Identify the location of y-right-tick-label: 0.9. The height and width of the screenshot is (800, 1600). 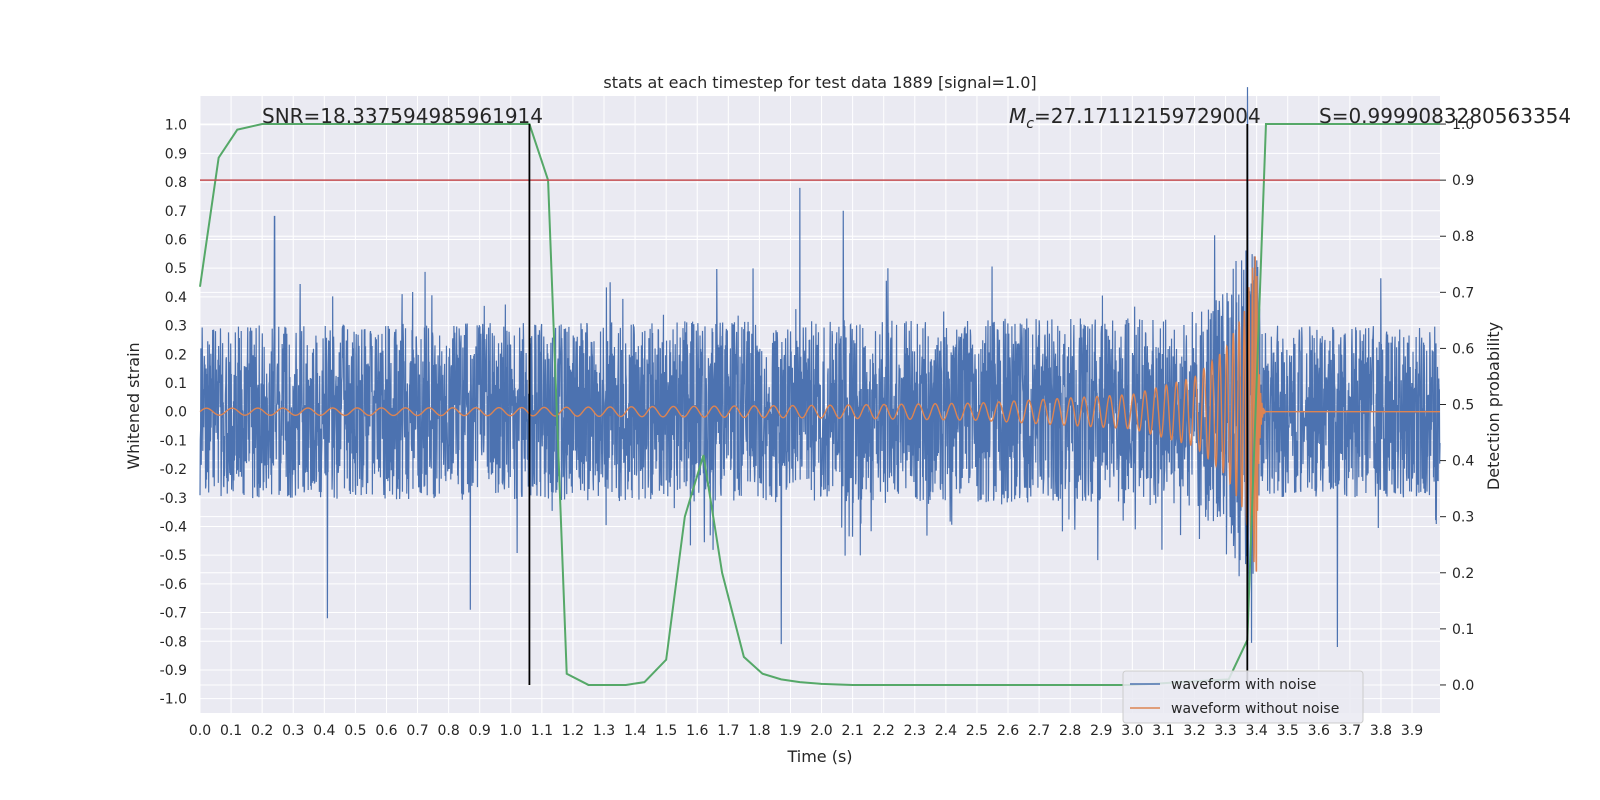
(1463, 181).